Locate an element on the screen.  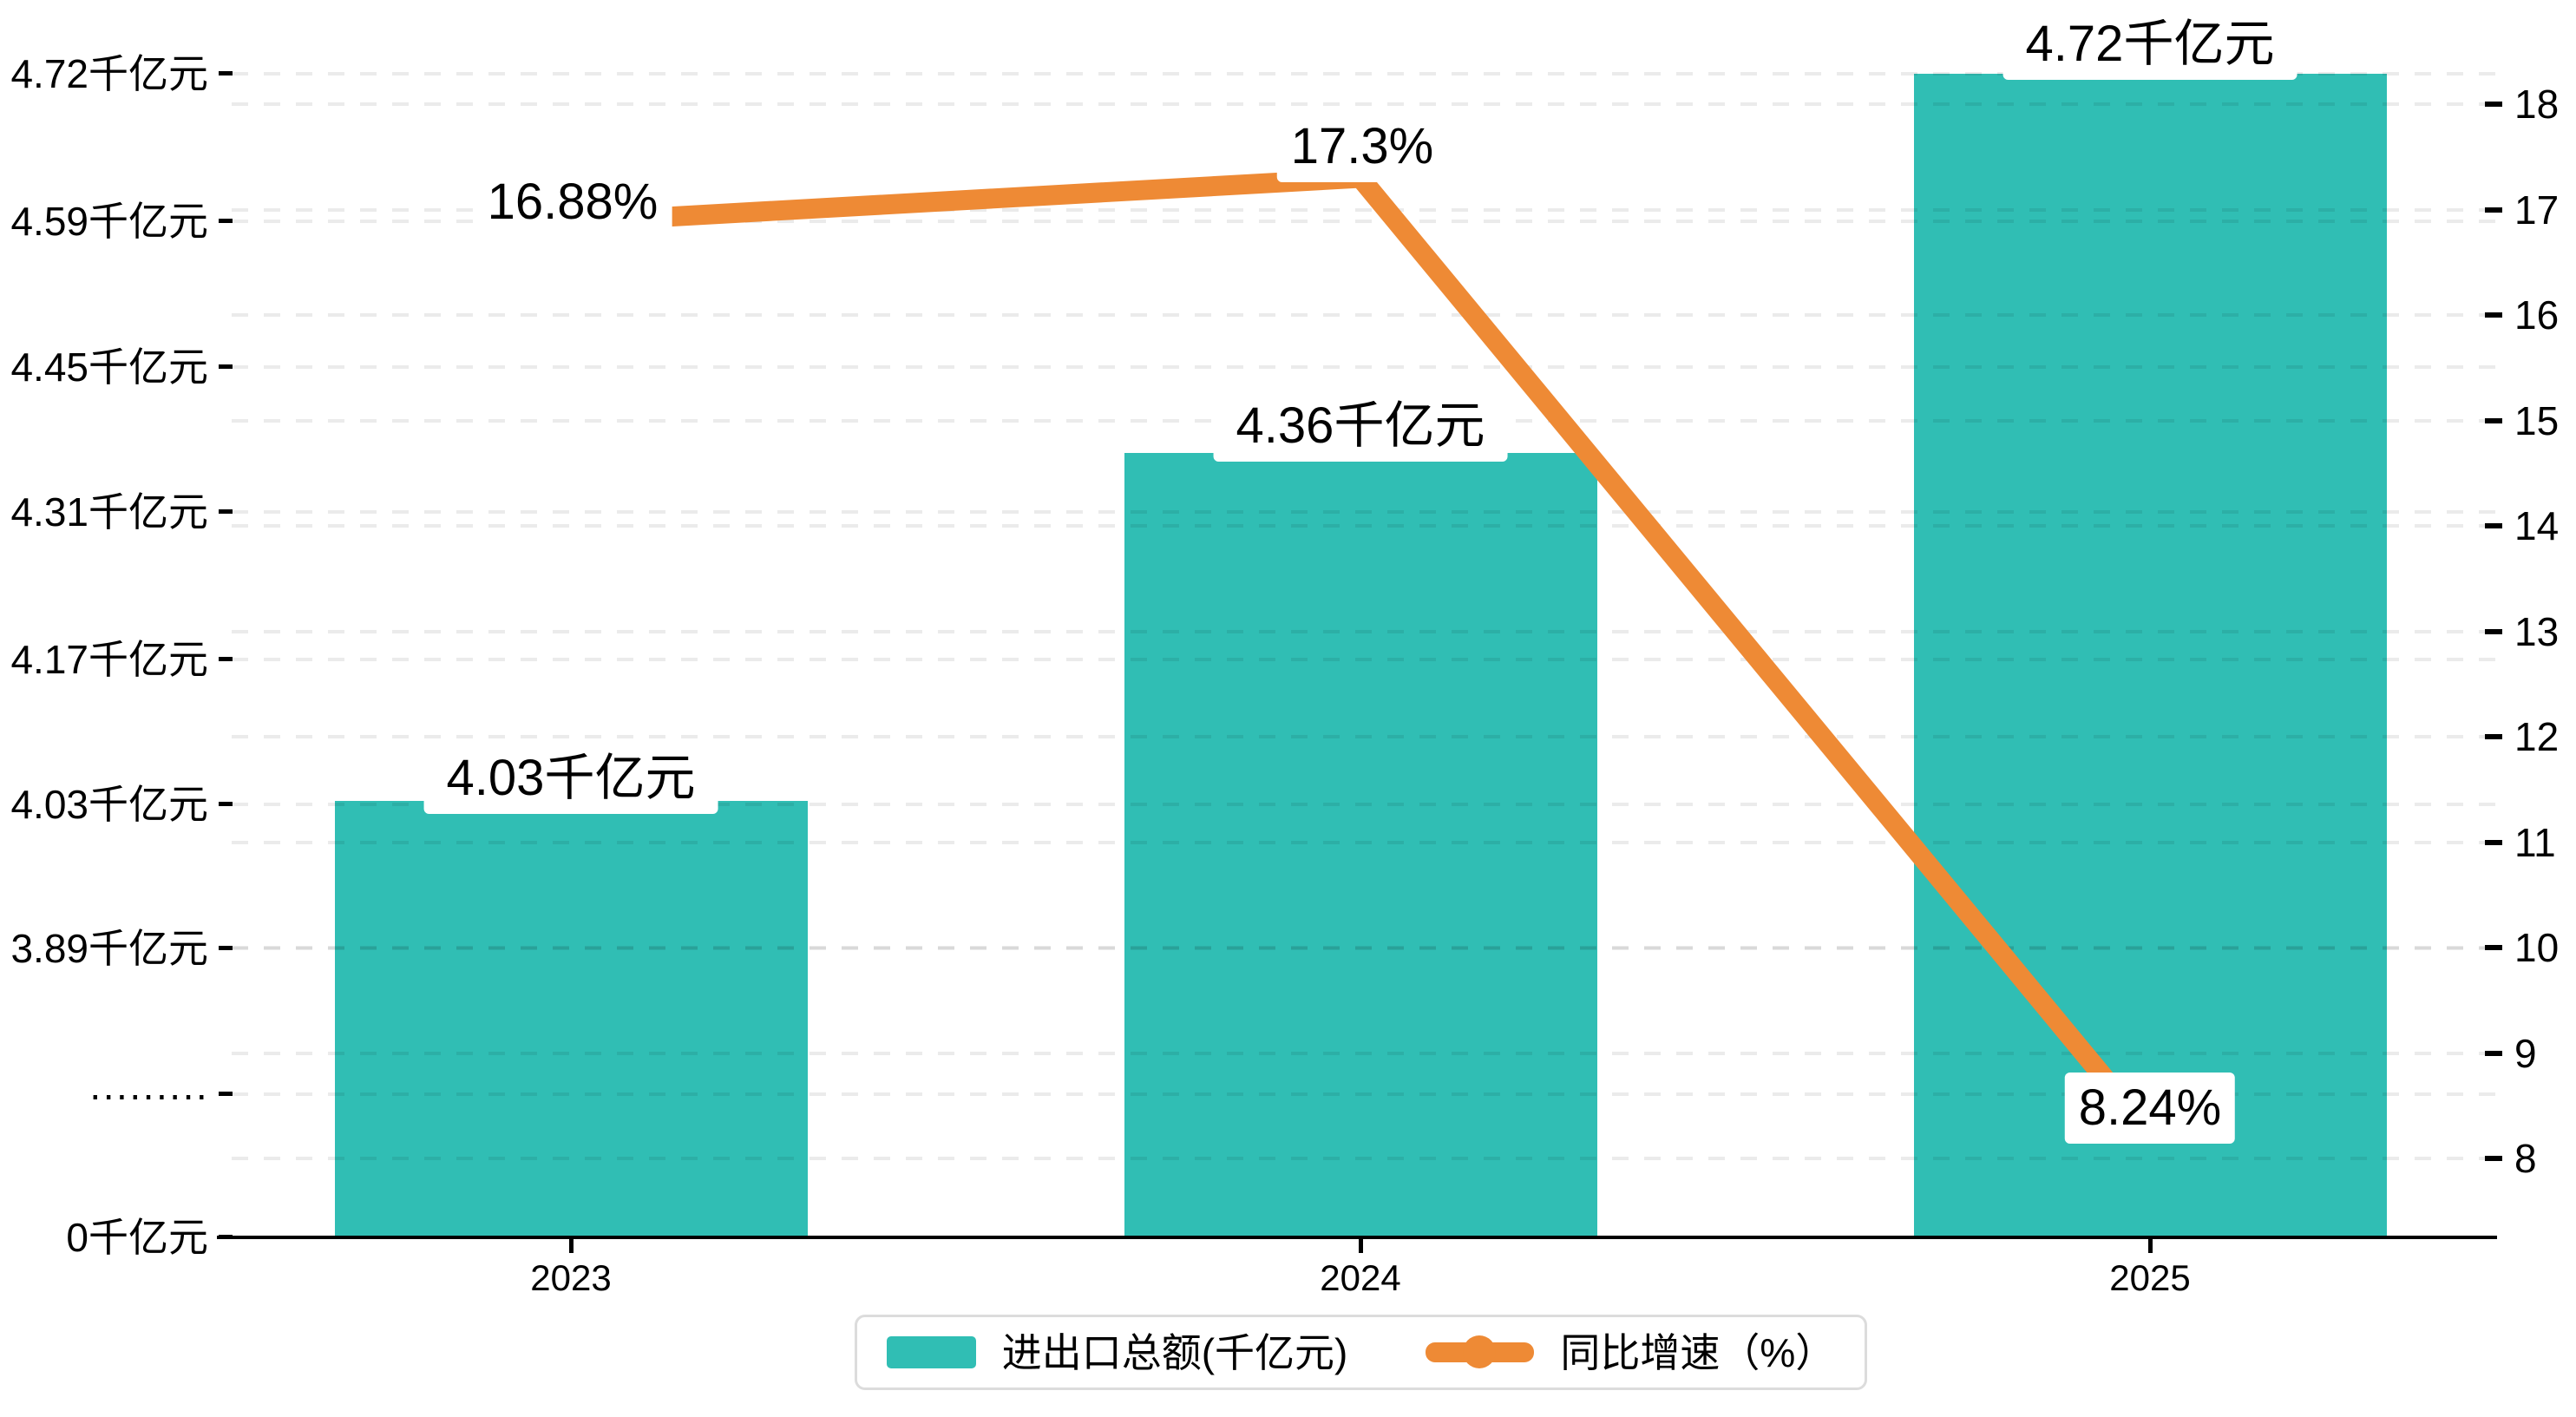
y-axis-left-label-6: 3.89千亿元 is located at coordinates (109, 948).